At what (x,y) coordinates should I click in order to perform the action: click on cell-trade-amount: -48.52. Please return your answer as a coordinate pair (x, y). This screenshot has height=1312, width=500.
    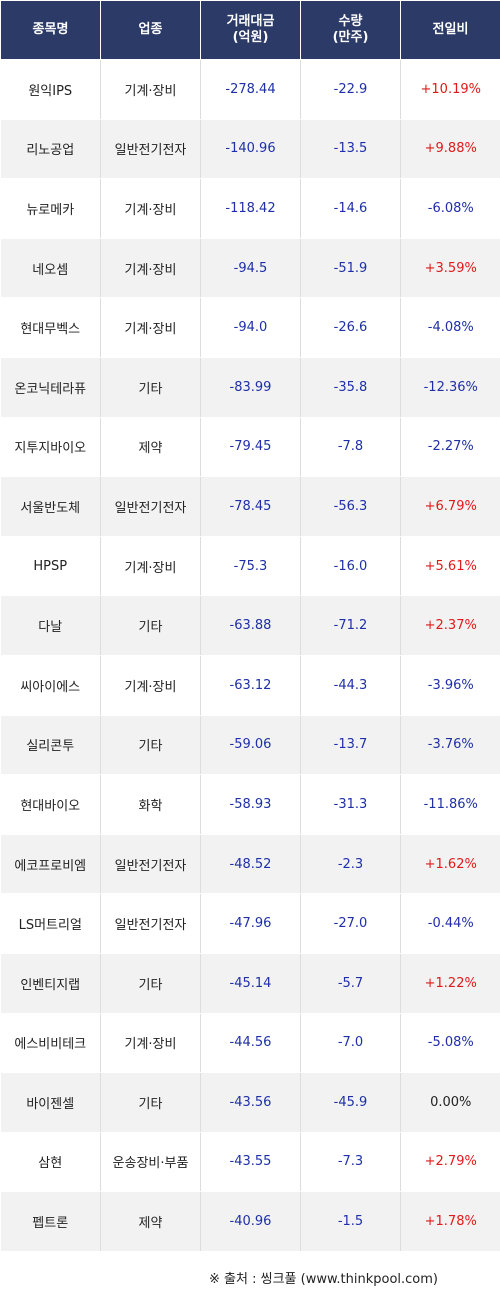
    Looking at the image, I should click on (250, 864).